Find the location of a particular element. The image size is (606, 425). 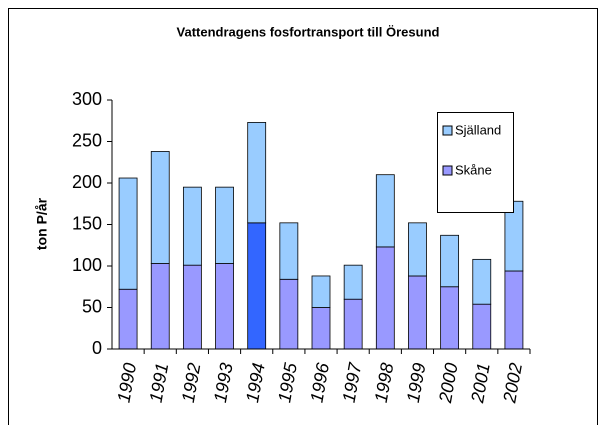

y-tick-label: 300 is located at coordinates (87, 99).